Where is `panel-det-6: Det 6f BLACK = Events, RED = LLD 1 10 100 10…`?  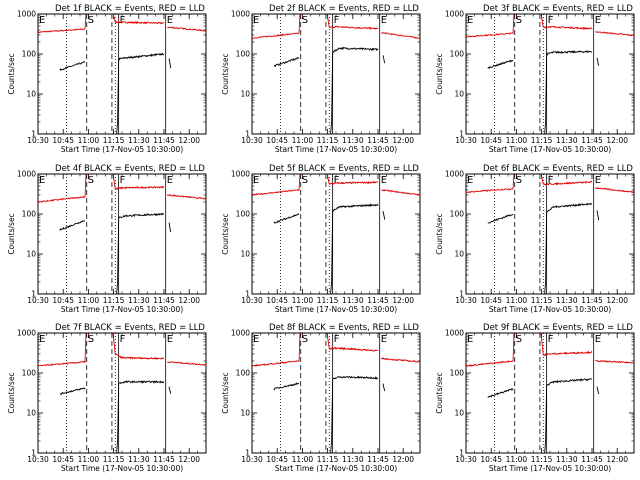
panel-det-6: Det 6f BLACK = Events, RED = LLD 1 10 100 10… is located at coordinates (535, 239).